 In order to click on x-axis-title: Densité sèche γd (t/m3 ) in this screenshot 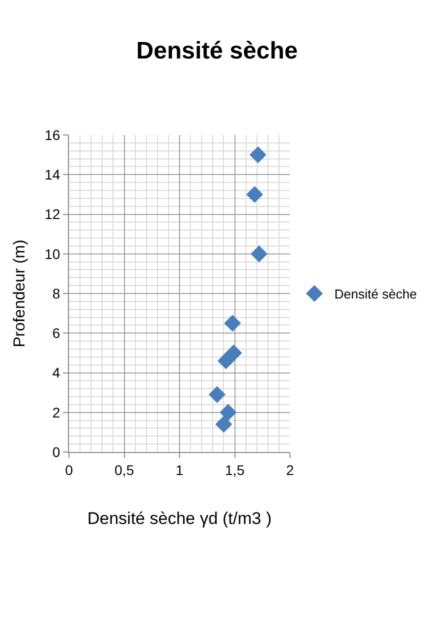, I will do `click(179, 518)`.